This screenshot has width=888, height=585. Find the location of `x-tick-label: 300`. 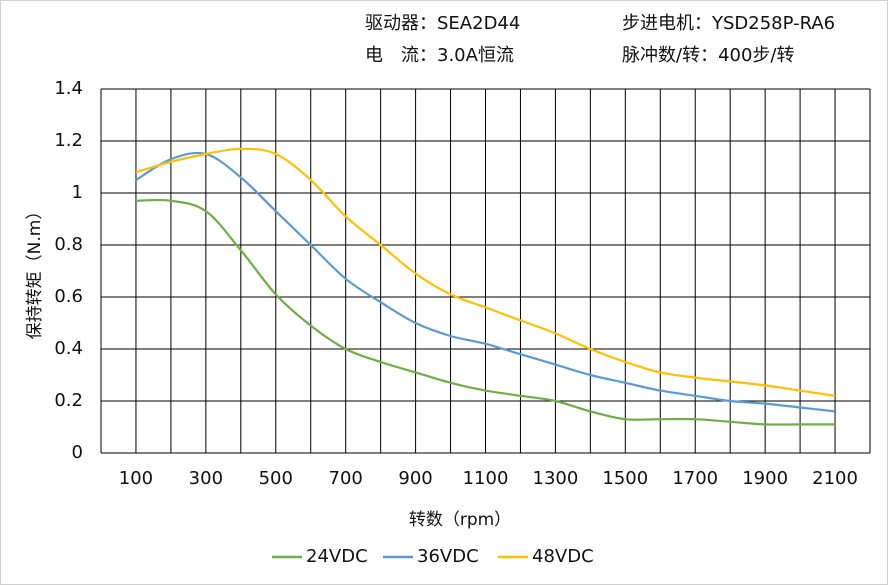

x-tick-label: 300 is located at coordinates (206, 478).